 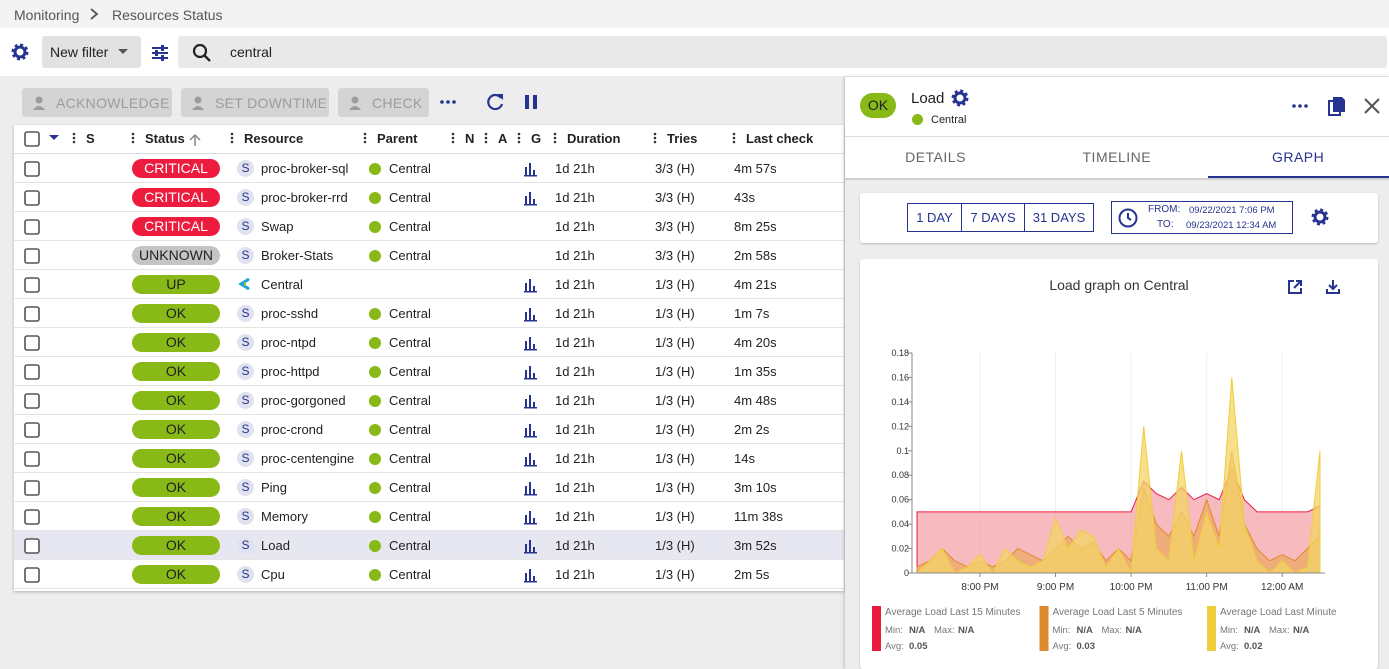 I want to click on parent-name: Central, so click(x=410, y=168).